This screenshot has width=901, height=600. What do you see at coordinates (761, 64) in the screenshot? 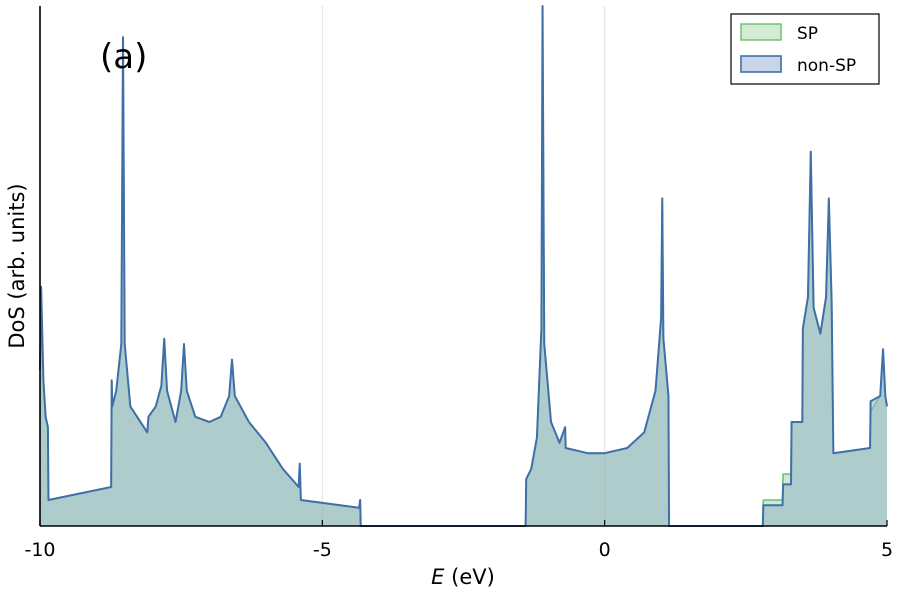
I see `legend-swatch-non-sp` at bounding box center [761, 64].